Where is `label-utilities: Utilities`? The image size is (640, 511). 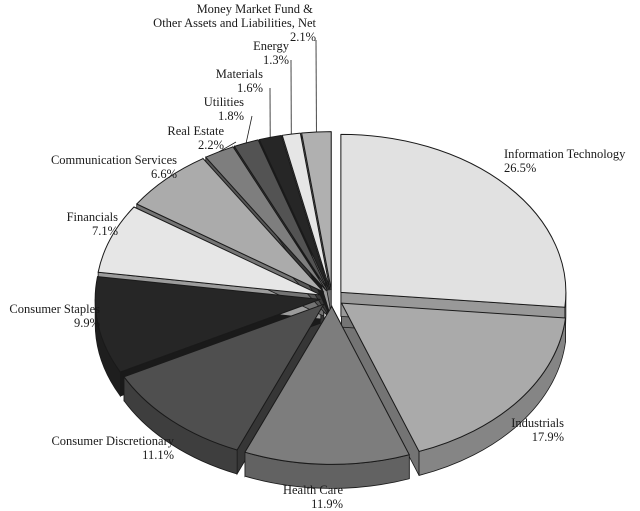 label-utilities: Utilities is located at coordinates (224, 102).